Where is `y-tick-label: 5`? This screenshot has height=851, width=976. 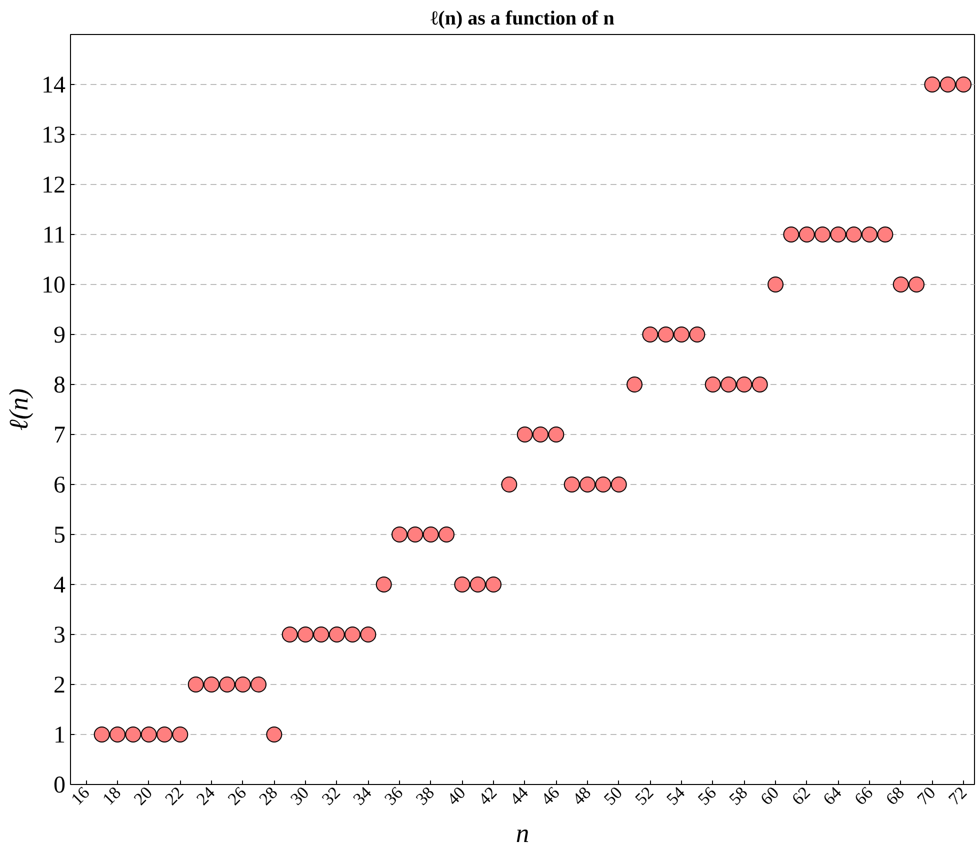
y-tick-label: 5 is located at coordinates (60, 535).